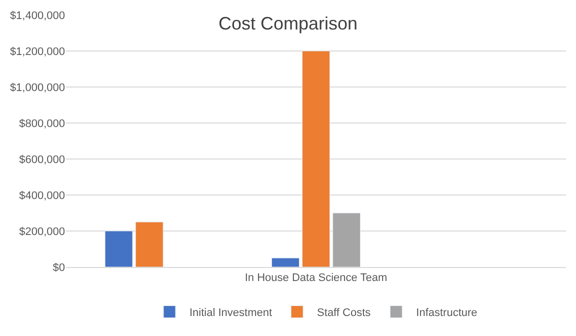 The image size is (576, 336). I want to click on y-tick-label: $0, so click(58, 268).